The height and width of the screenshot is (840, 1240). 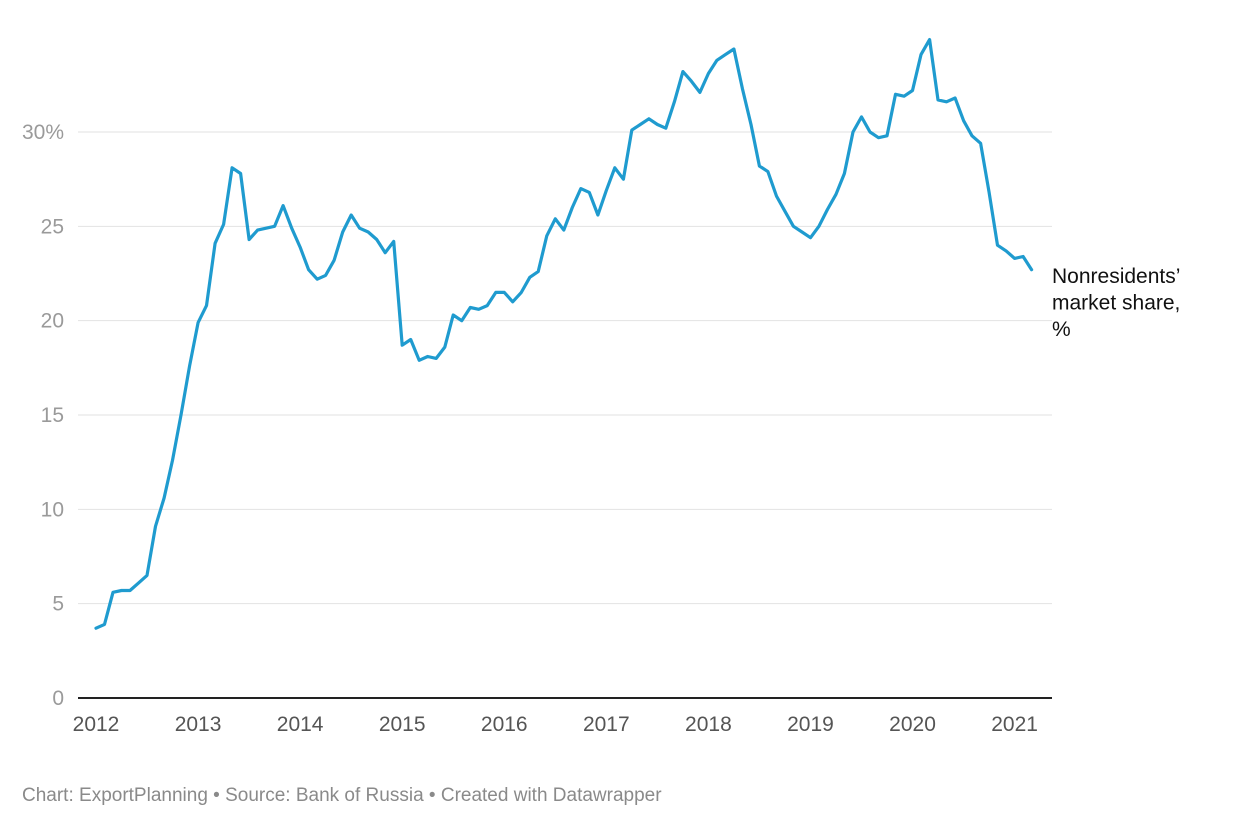 I want to click on x-tick-label: 2012, so click(x=96, y=724).